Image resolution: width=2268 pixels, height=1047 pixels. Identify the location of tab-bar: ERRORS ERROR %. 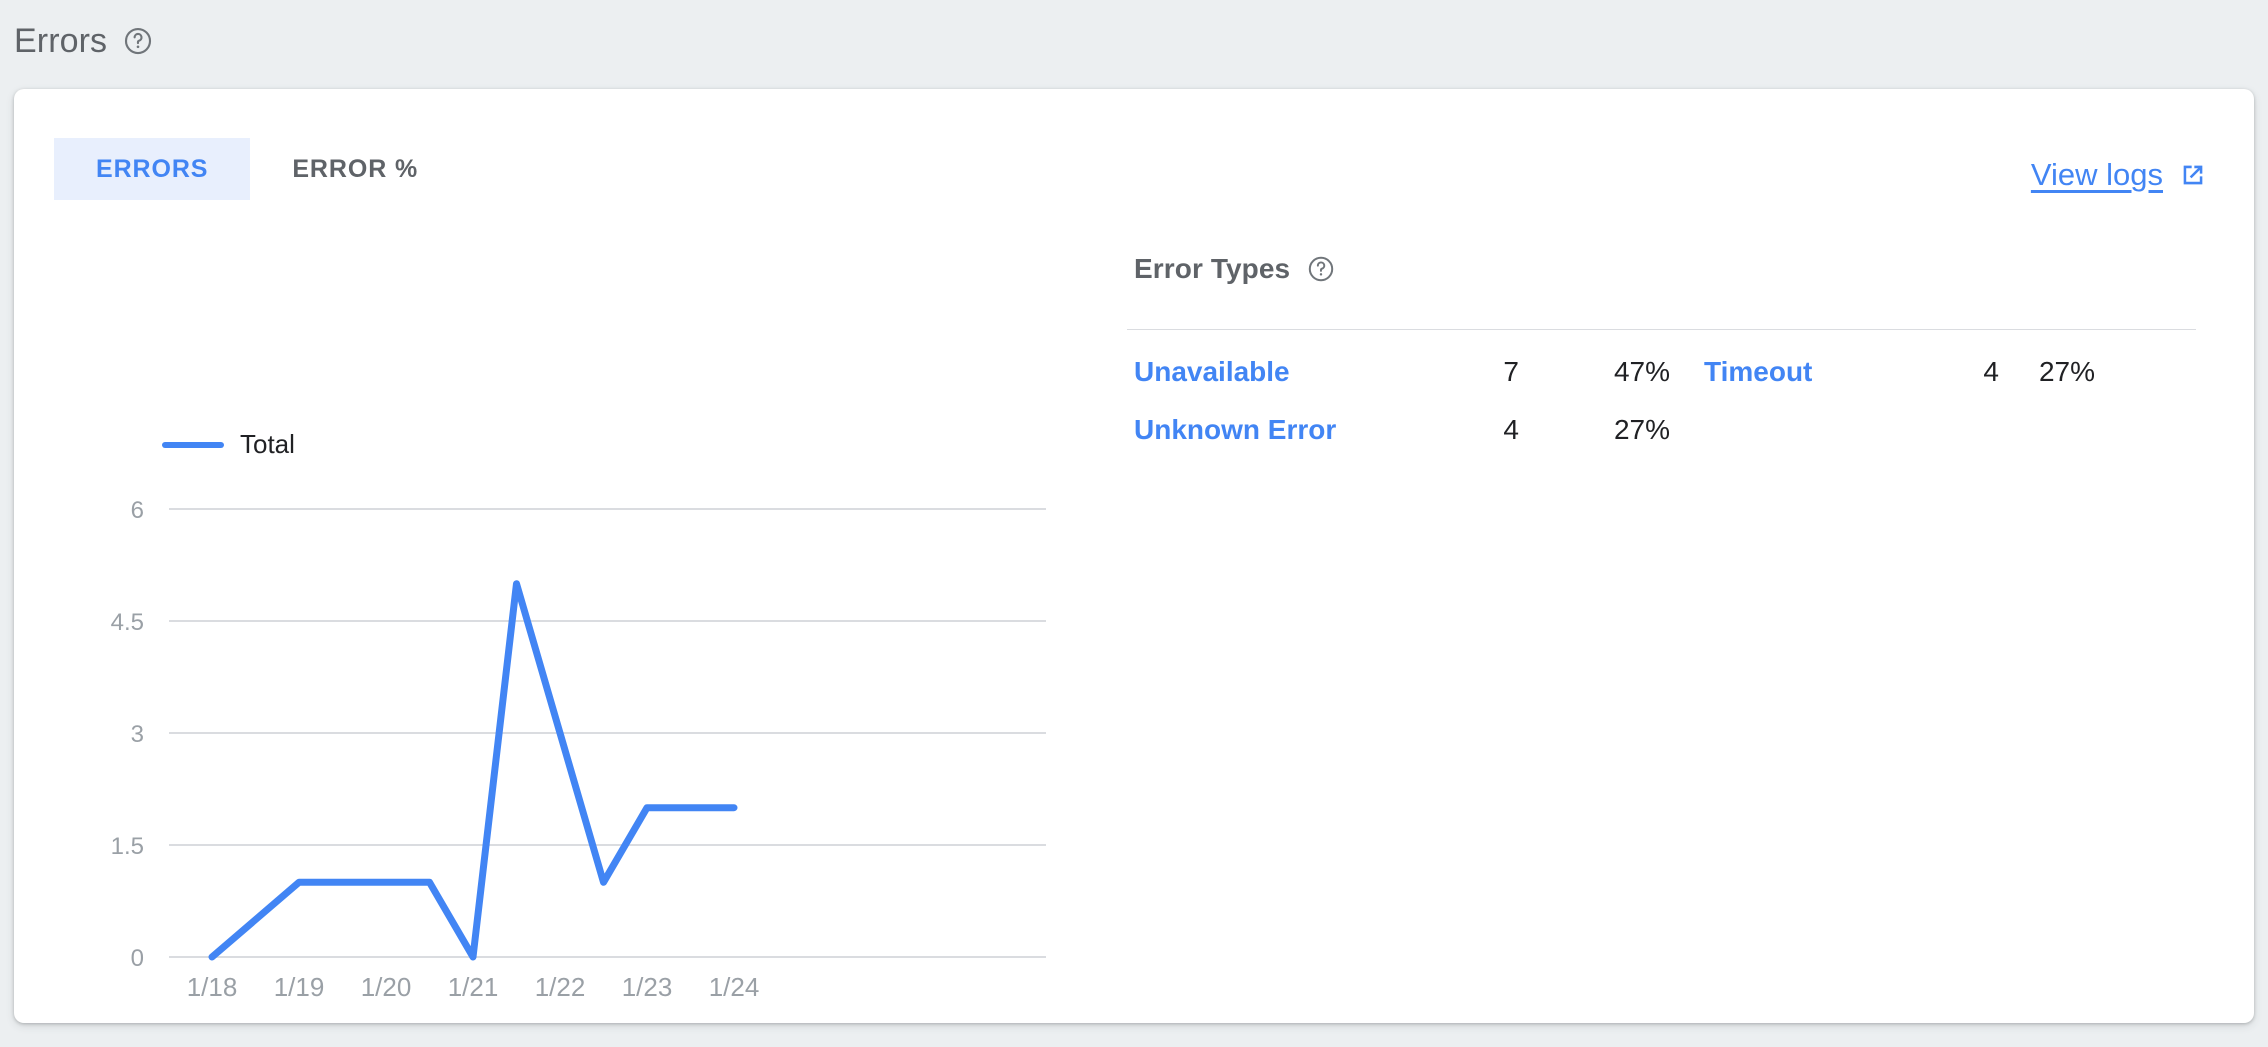
(257, 169).